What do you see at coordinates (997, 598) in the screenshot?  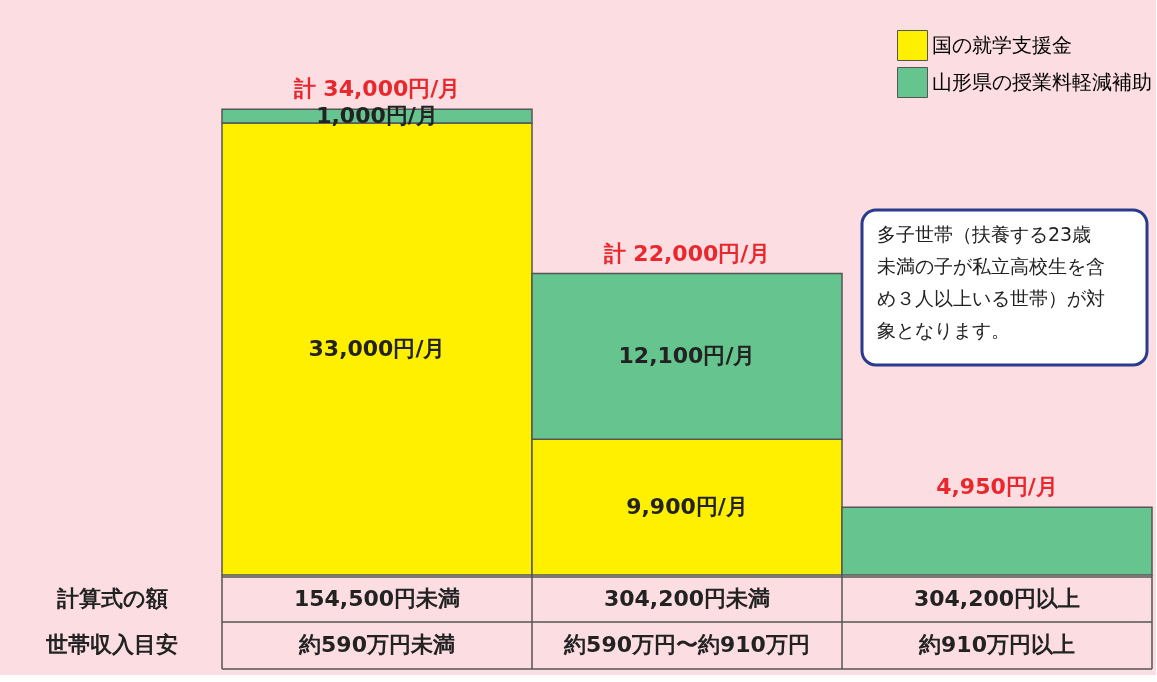 I see `x-tick-label: 304,200円以上` at bounding box center [997, 598].